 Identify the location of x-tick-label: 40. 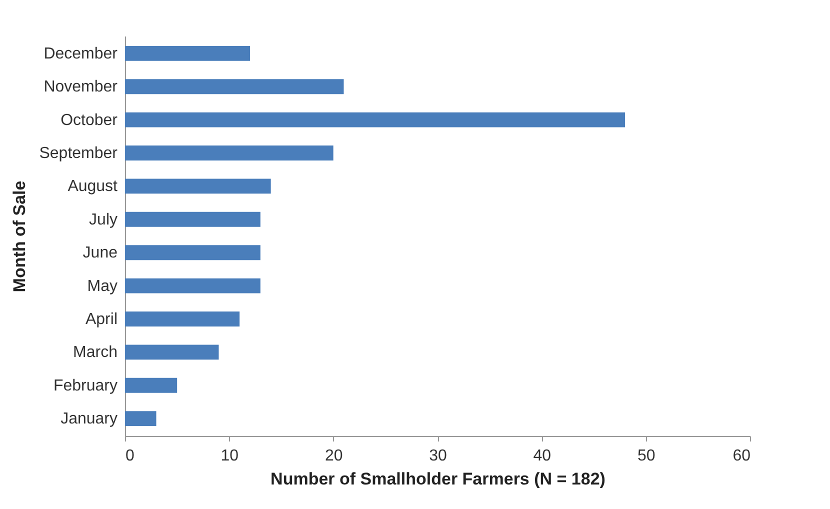
(542, 456).